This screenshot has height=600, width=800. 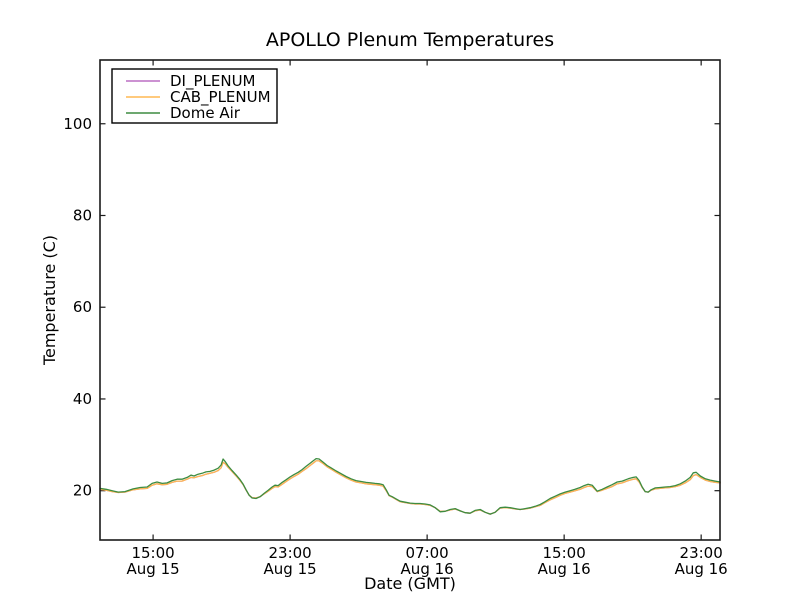 What do you see at coordinates (205, 113) in the screenshot?
I see `legend-label-dome-air: Dome Air` at bounding box center [205, 113].